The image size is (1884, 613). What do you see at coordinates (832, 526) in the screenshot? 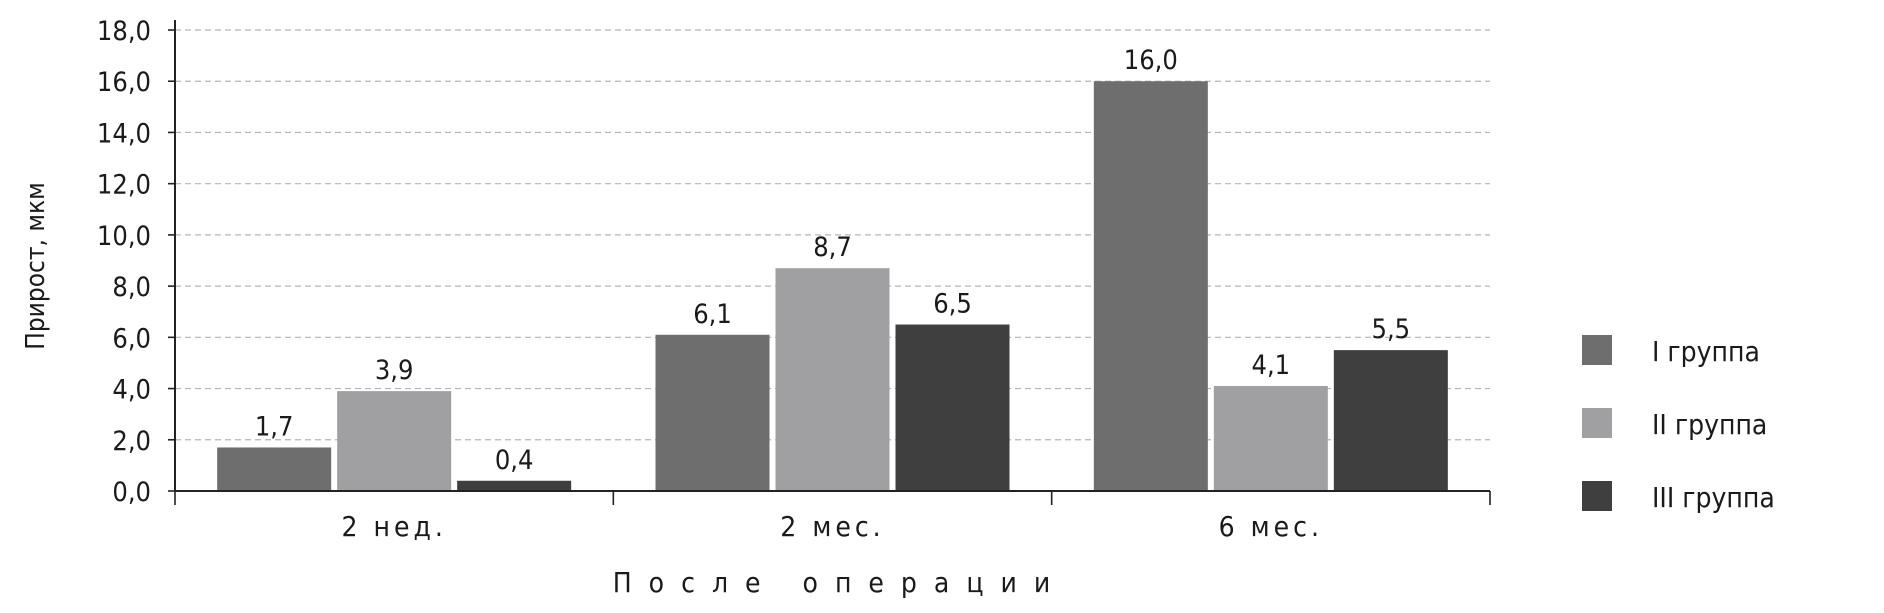
I see `x-tick-label: 2 мес.` at bounding box center [832, 526].